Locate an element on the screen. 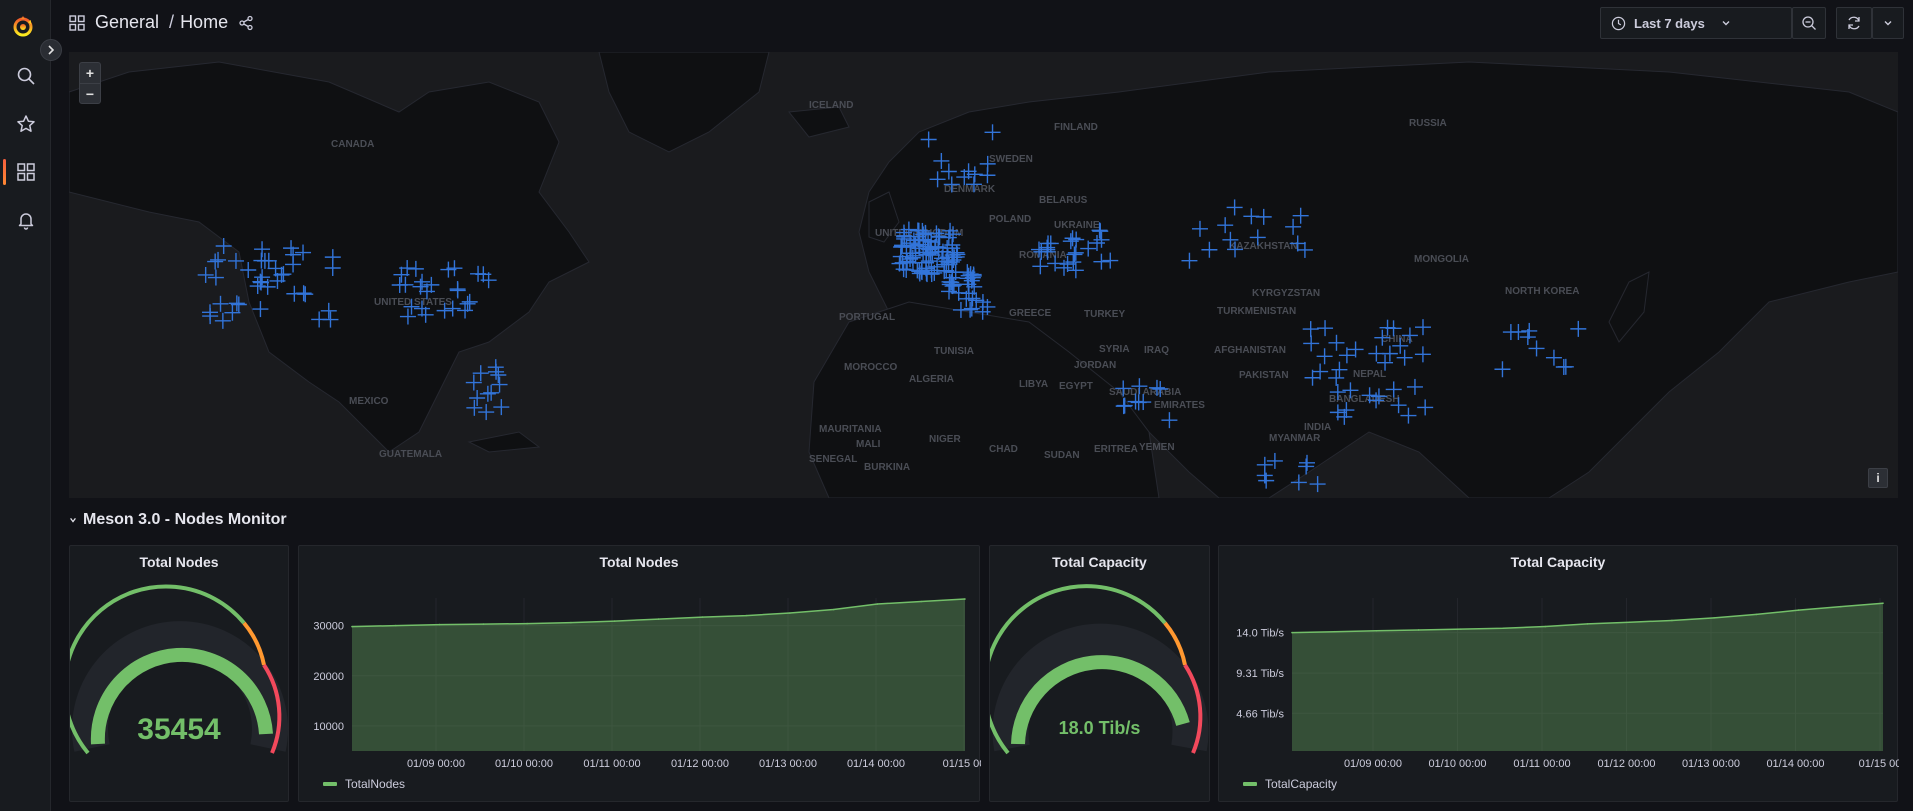 The height and width of the screenshot is (811, 1913). share-icon is located at coordinates (246, 23).